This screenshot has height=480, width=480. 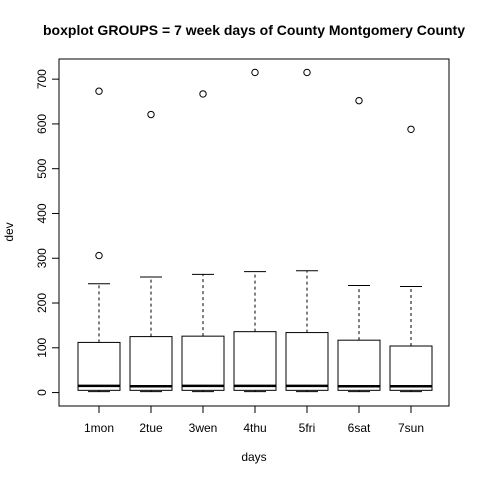 I want to click on y-tick-label-300: 300, so click(x=42, y=258).